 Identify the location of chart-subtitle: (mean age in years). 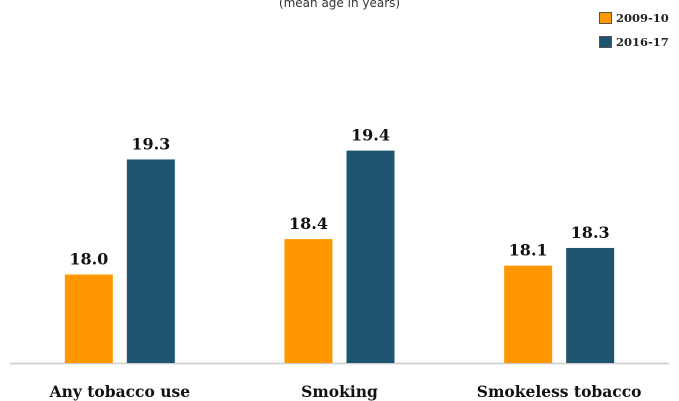
(339, 5).